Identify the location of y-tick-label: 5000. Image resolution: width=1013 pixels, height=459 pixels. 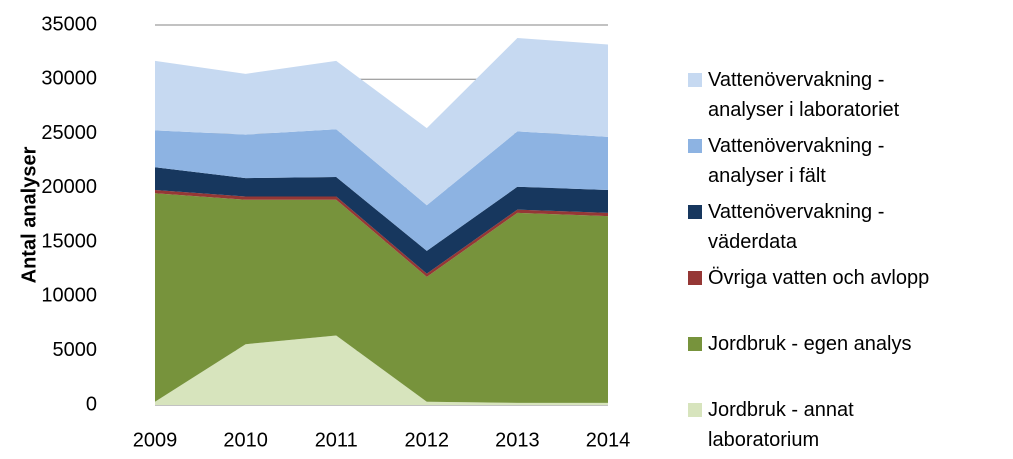
(75, 350).